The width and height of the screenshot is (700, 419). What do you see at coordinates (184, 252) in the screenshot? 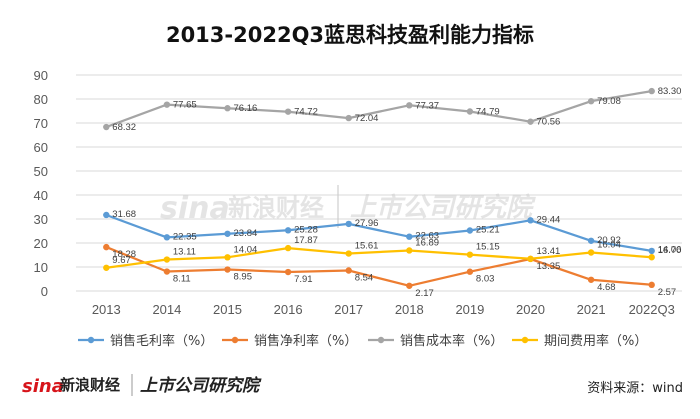
I see `data-label: 13.11` at bounding box center [184, 252].